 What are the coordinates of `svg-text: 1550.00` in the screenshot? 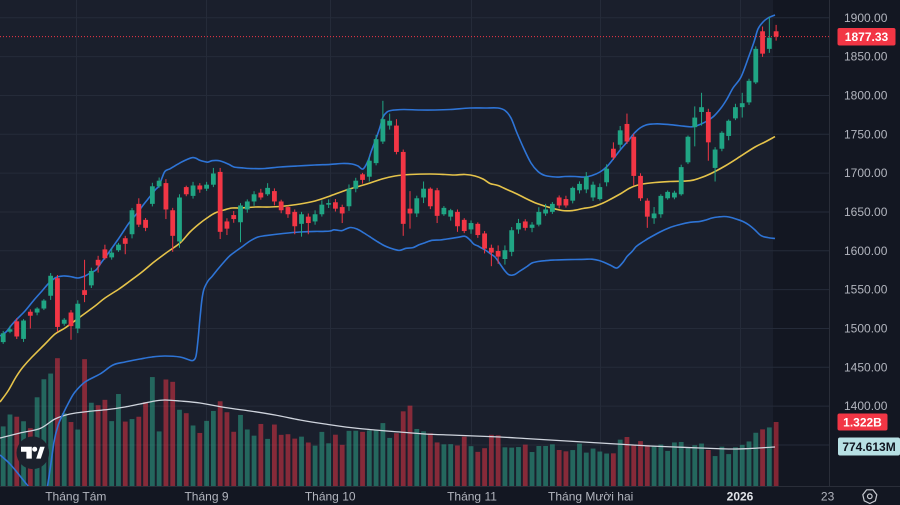 It's located at (866, 290).